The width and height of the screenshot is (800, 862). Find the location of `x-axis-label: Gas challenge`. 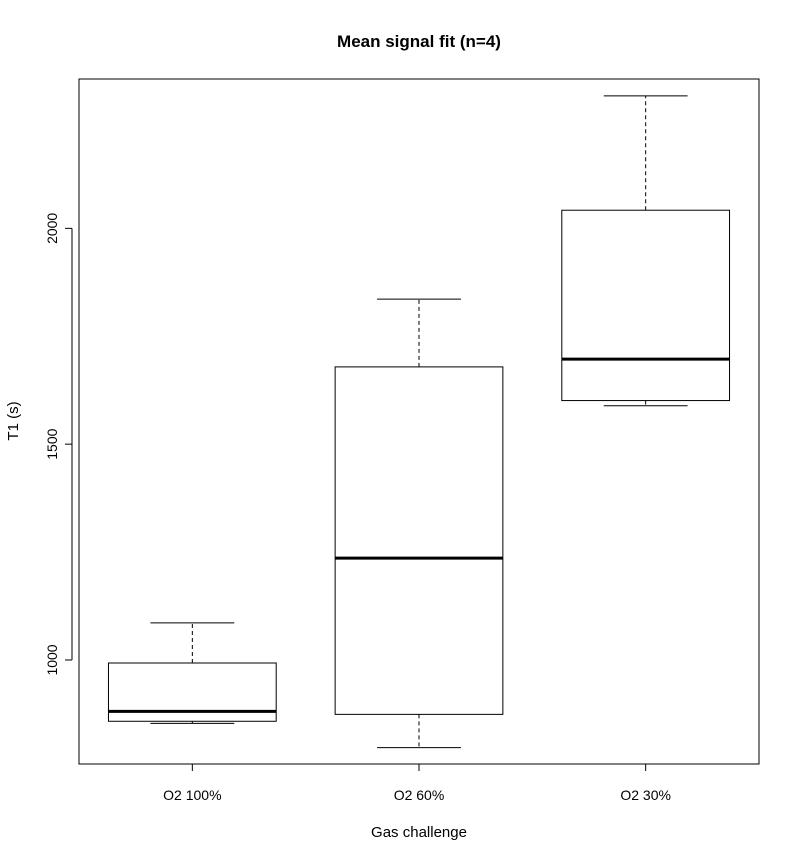

x-axis-label: Gas challenge is located at coordinates (419, 832).